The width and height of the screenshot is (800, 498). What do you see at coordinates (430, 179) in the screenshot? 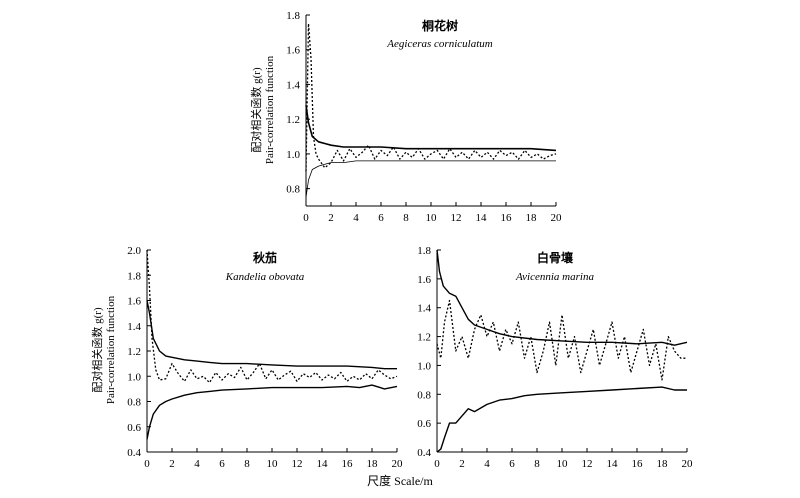
I see `series-line-envelope-lower` at bounding box center [430, 179].